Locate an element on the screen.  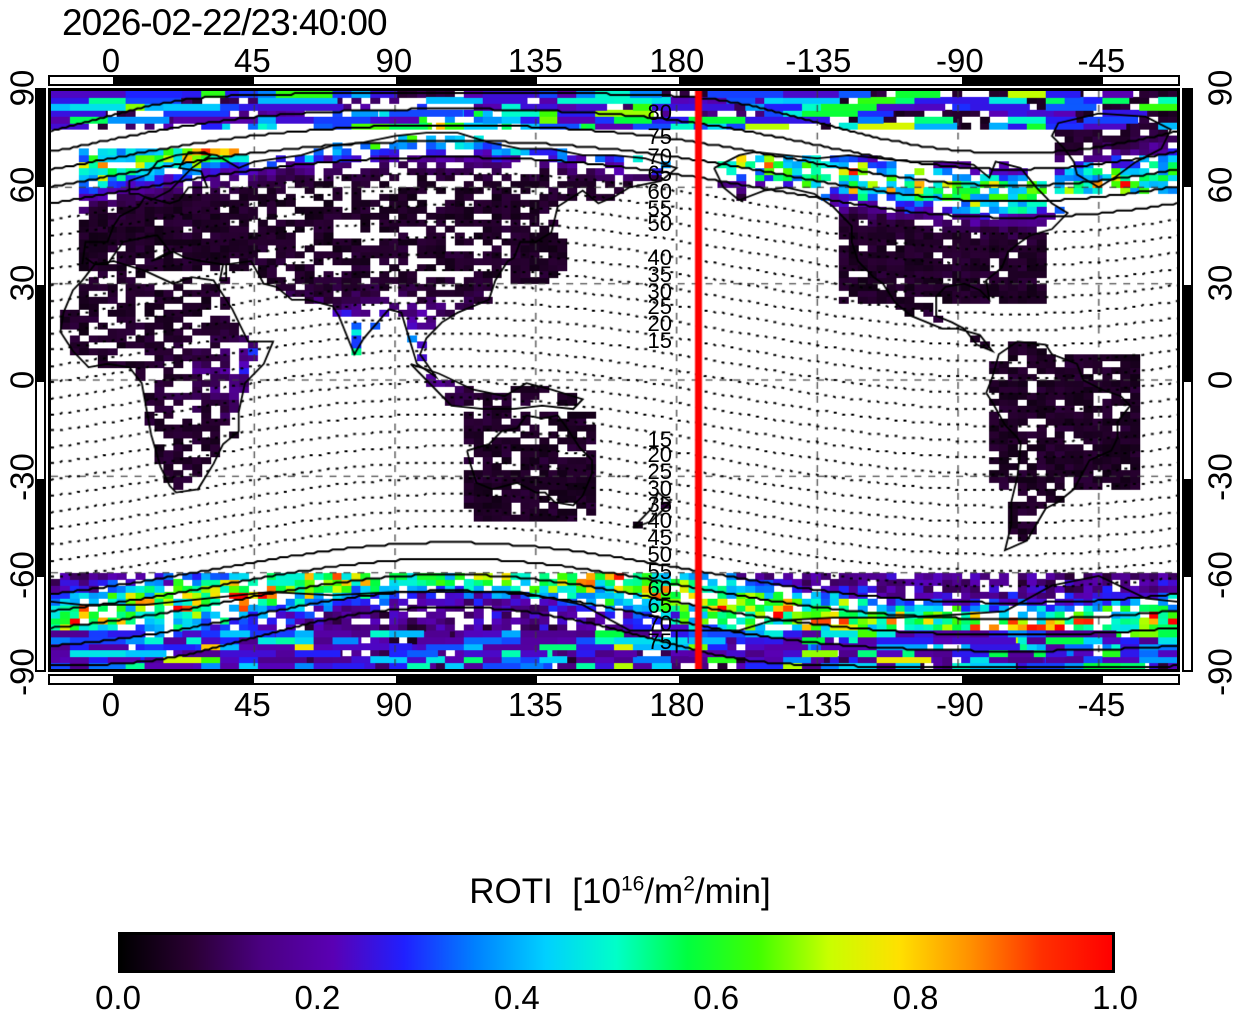
maglat-contour-label-south: 65 is located at coordinates (659, 605).